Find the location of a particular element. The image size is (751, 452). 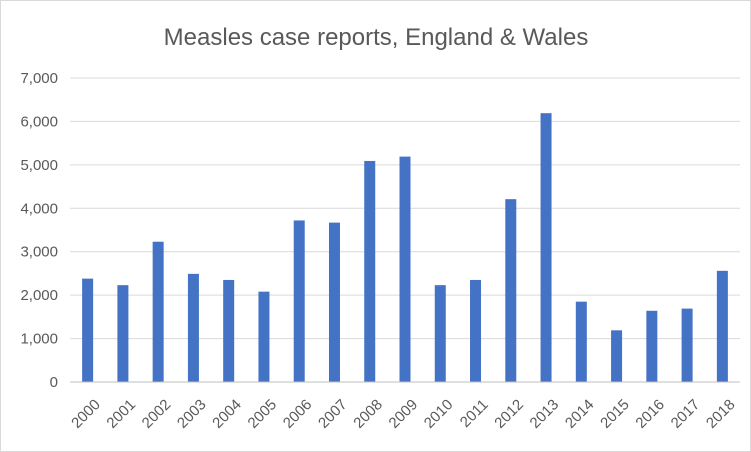

x-tick-label: 2003 is located at coordinates (192, 414).